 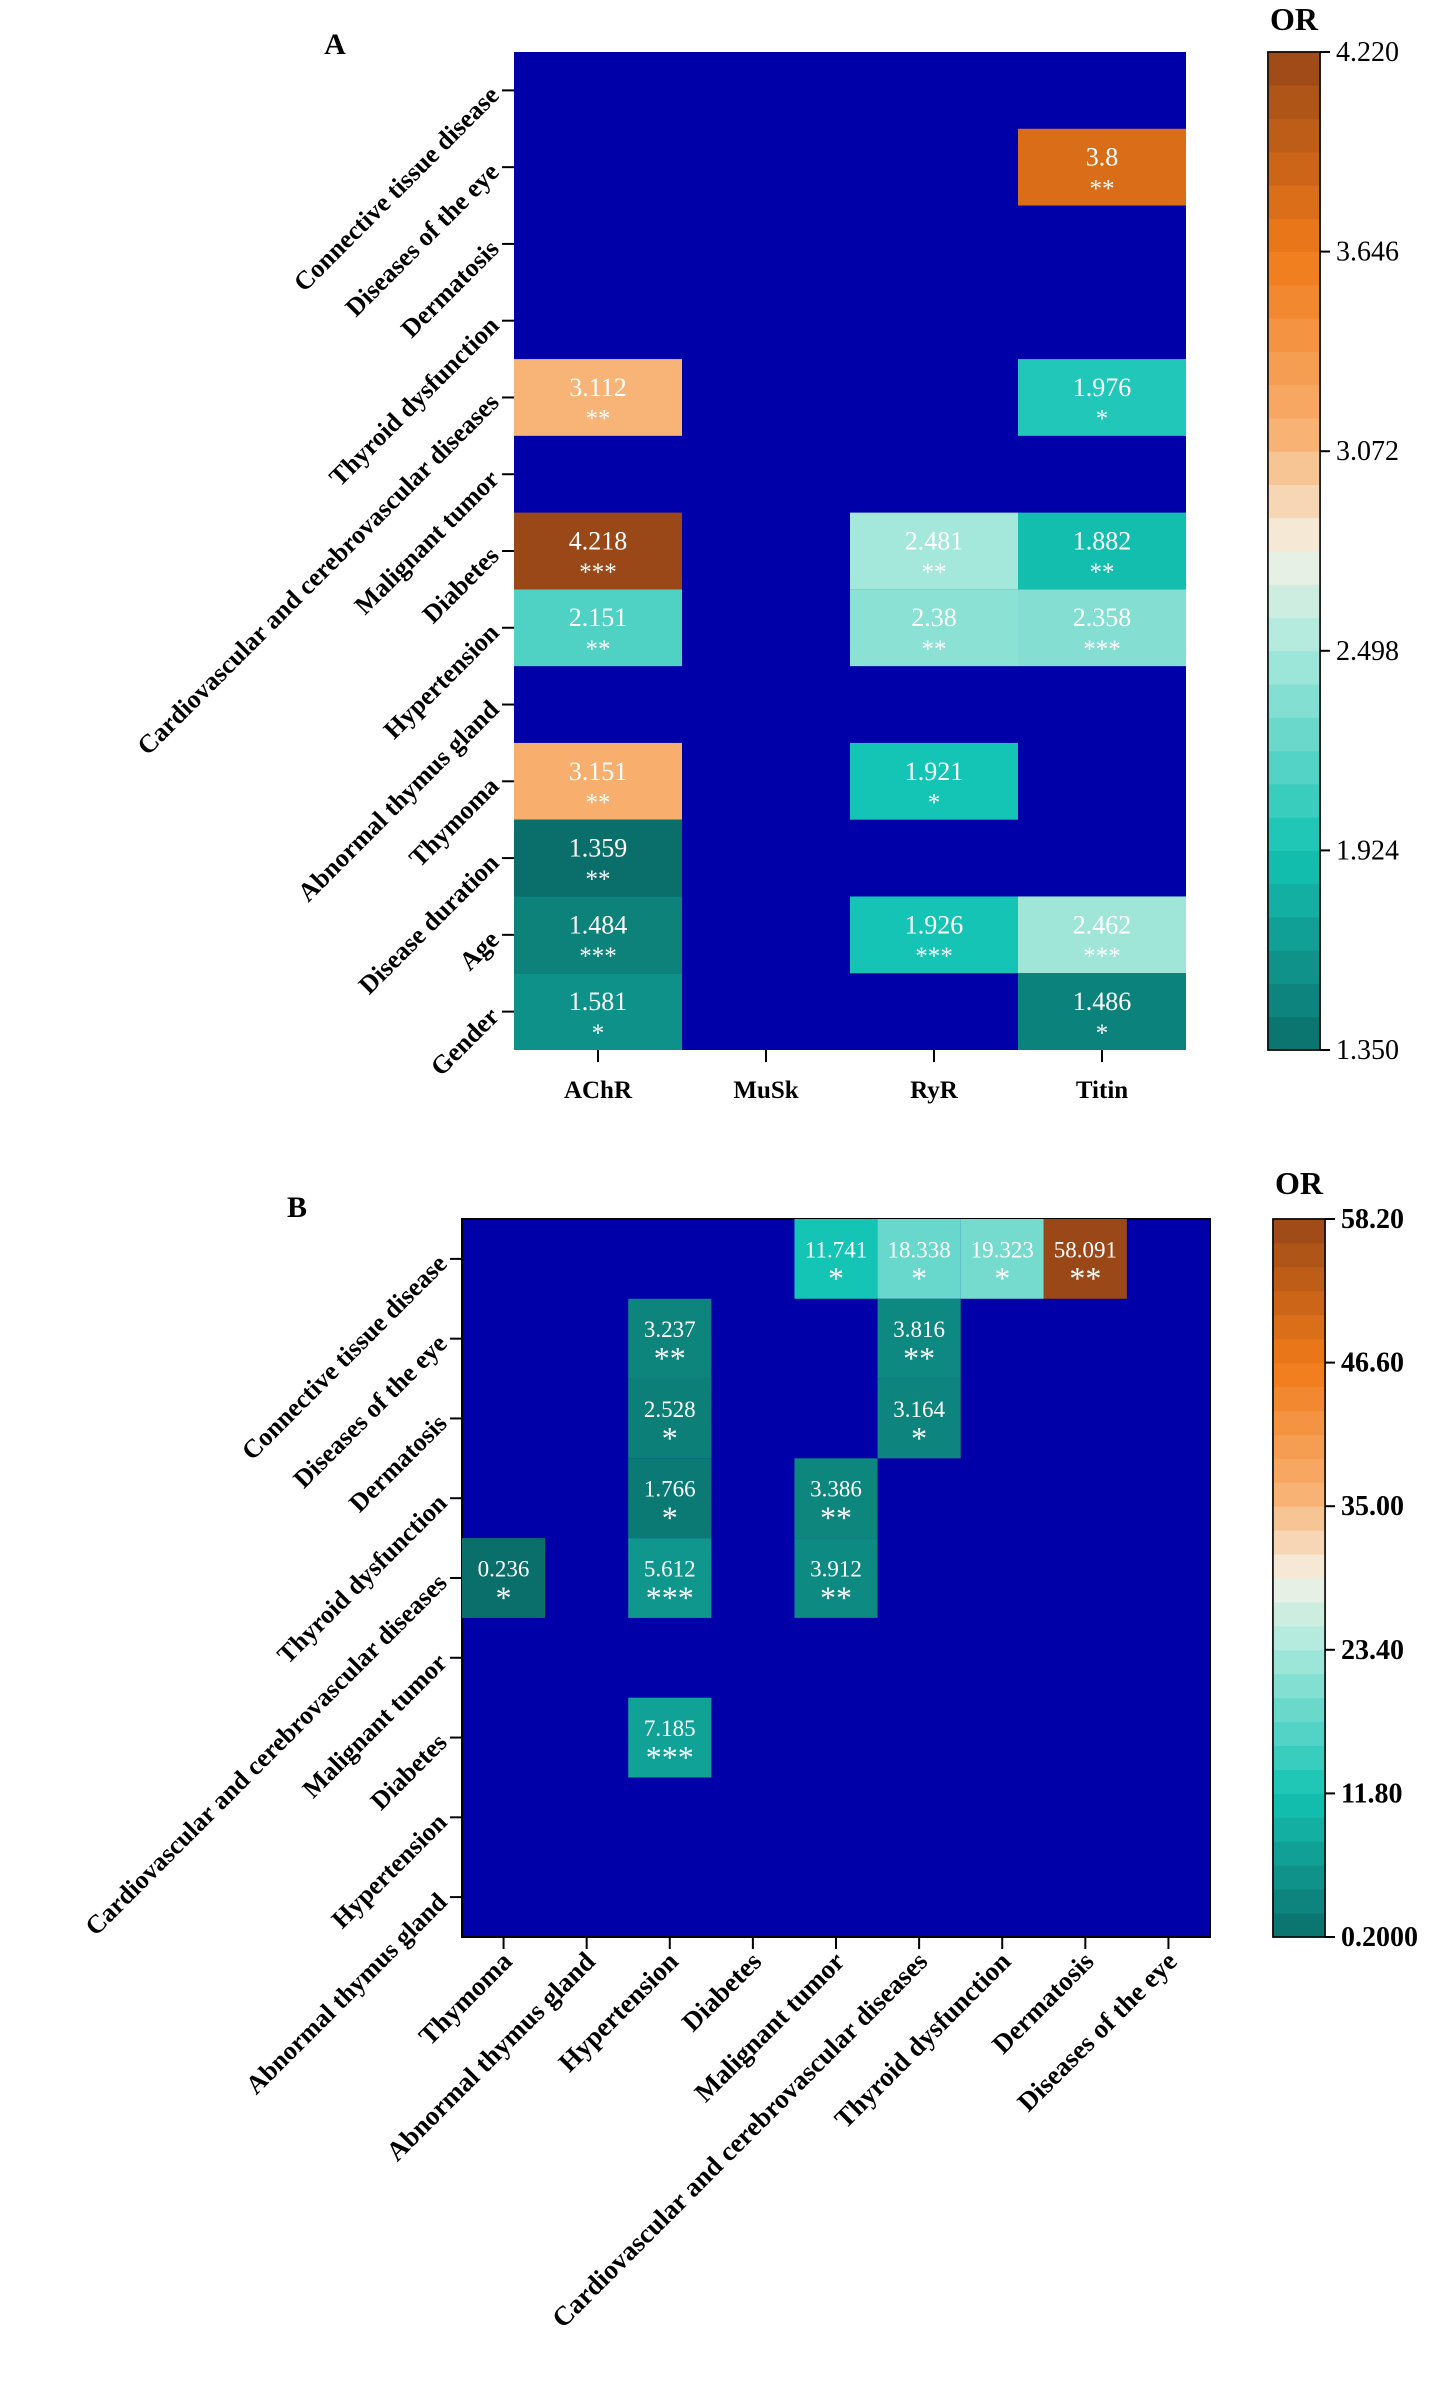 What do you see at coordinates (1371, 1578) in the screenshot?
I see `panel-b-colorbar-ticks: 0.2000 11.80 23.40 35.00 46.60 58.20` at bounding box center [1371, 1578].